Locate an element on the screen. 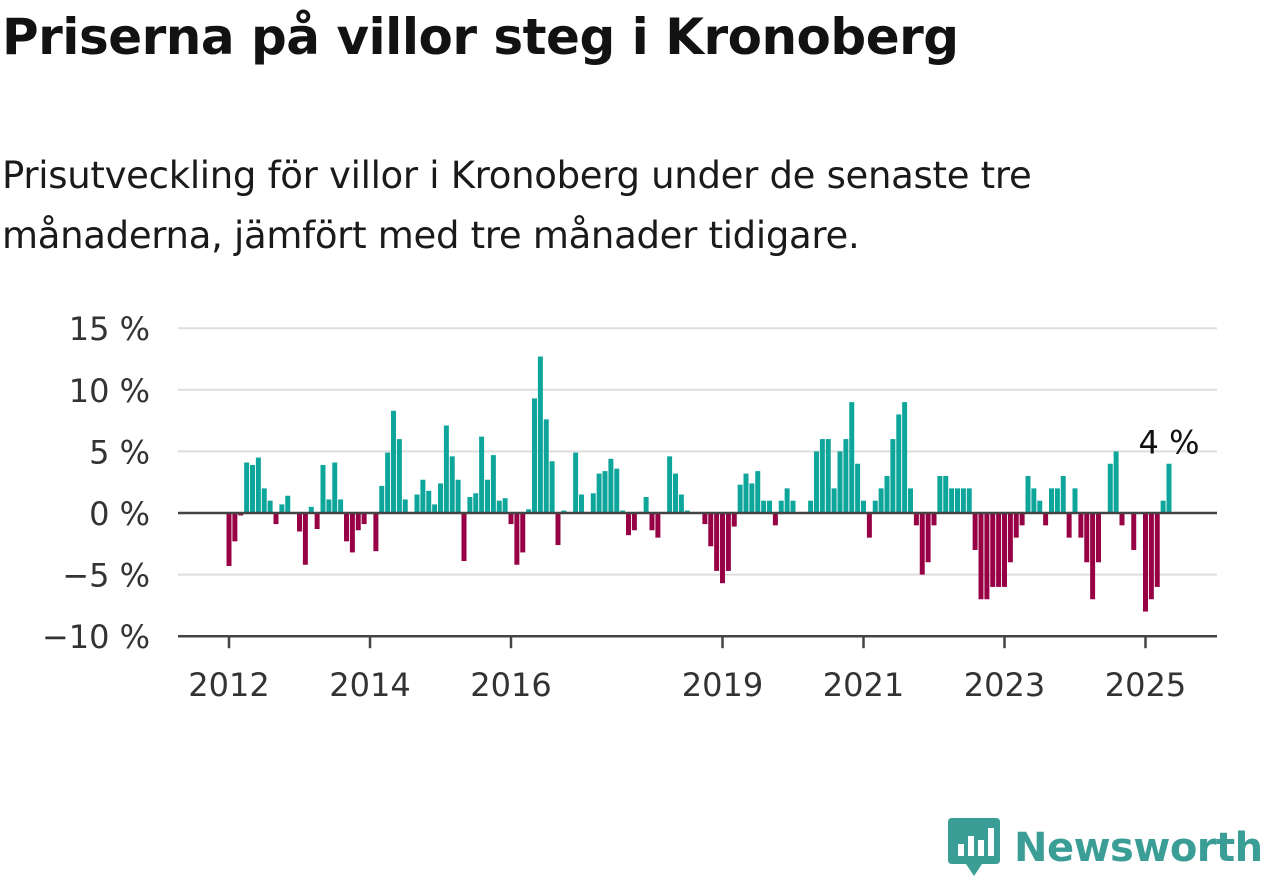 The height and width of the screenshot is (879, 1262). x-axis-labels: 2012 2014 2016 2019 2021 2023 2025 is located at coordinates (687, 685).